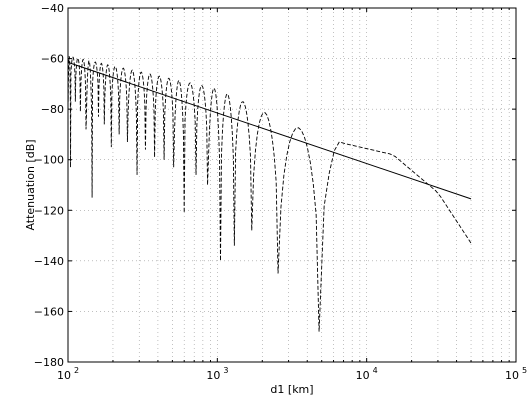 This screenshot has width=532, height=401. I want to click on x-tick-exponent: 2, so click(76, 370).